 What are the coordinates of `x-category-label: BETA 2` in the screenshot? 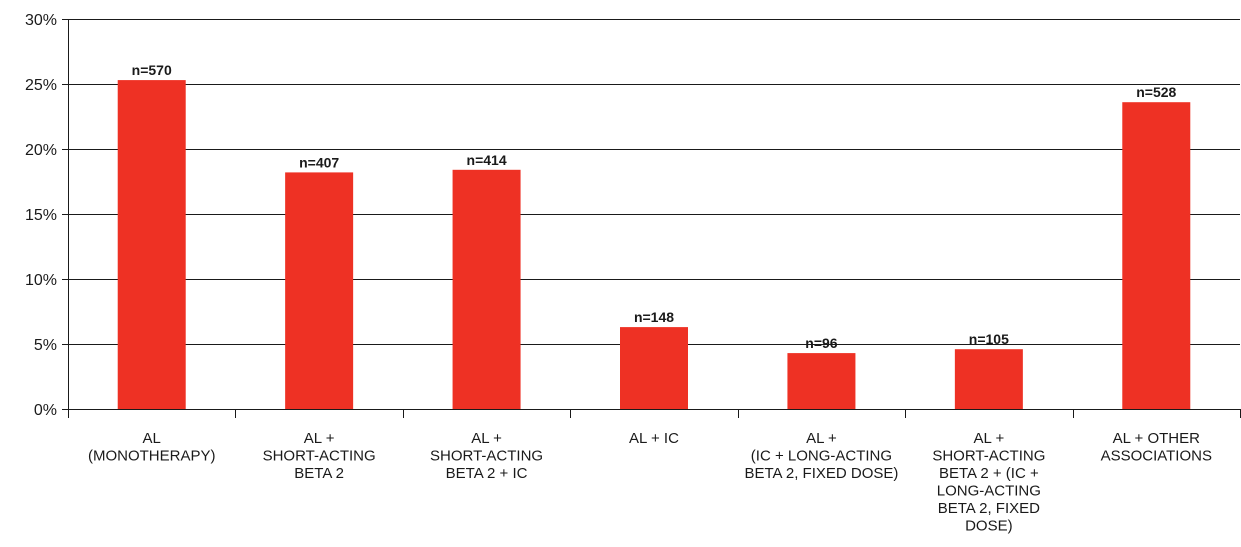 It's located at (319, 473).